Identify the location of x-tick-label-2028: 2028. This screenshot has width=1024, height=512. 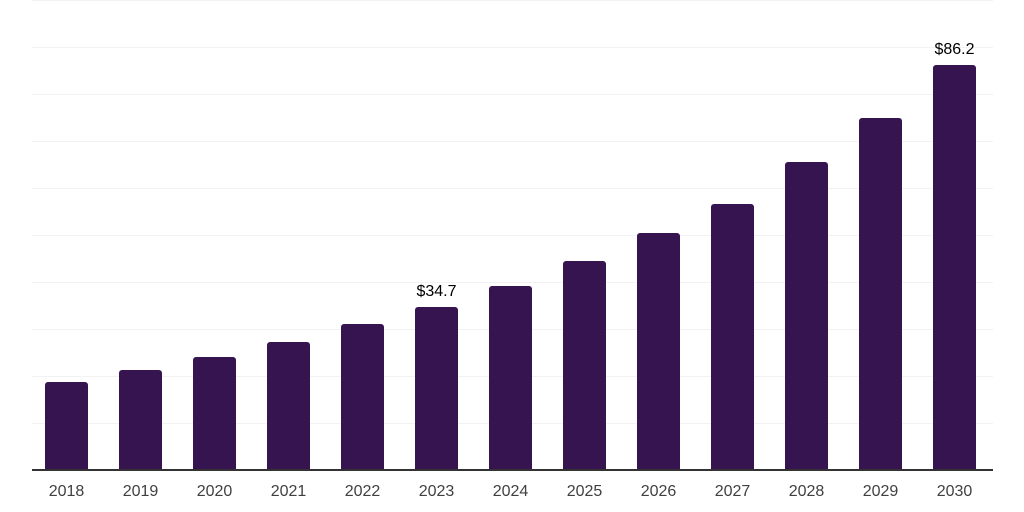
(806, 491).